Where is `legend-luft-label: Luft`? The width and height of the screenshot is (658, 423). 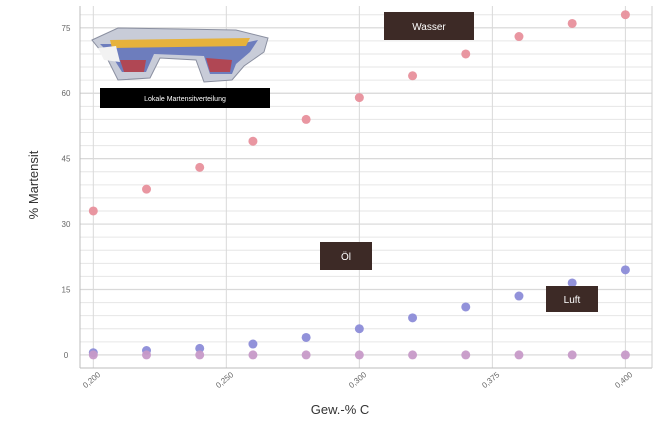
legend-luft-label: Luft is located at coordinates (572, 300).